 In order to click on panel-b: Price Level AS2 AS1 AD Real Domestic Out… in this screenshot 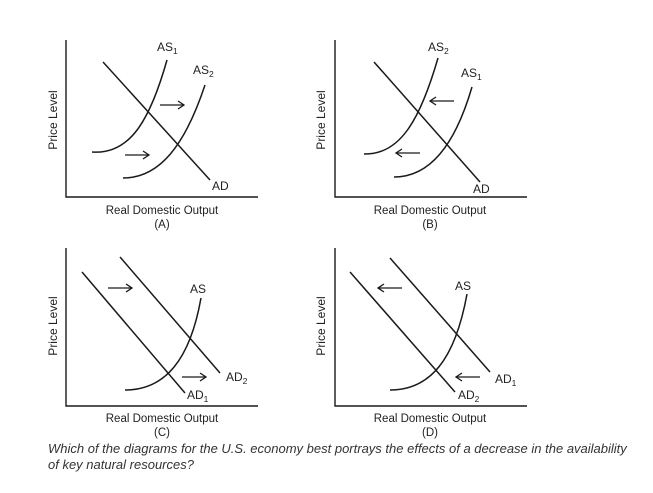, I will do `click(420, 135)`.